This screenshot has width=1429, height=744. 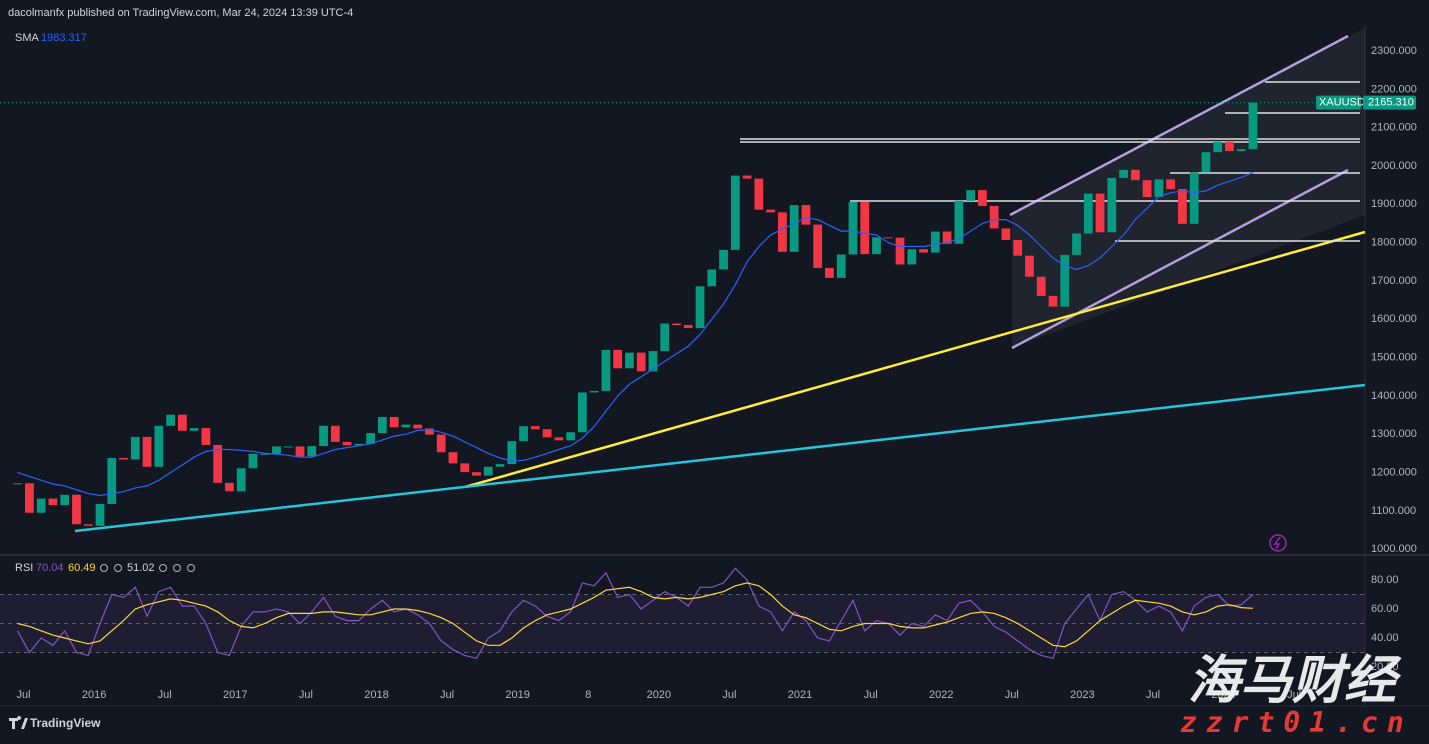 What do you see at coordinates (1385, 580) in the screenshot?
I see `y-tick-label: 80.00` at bounding box center [1385, 580].